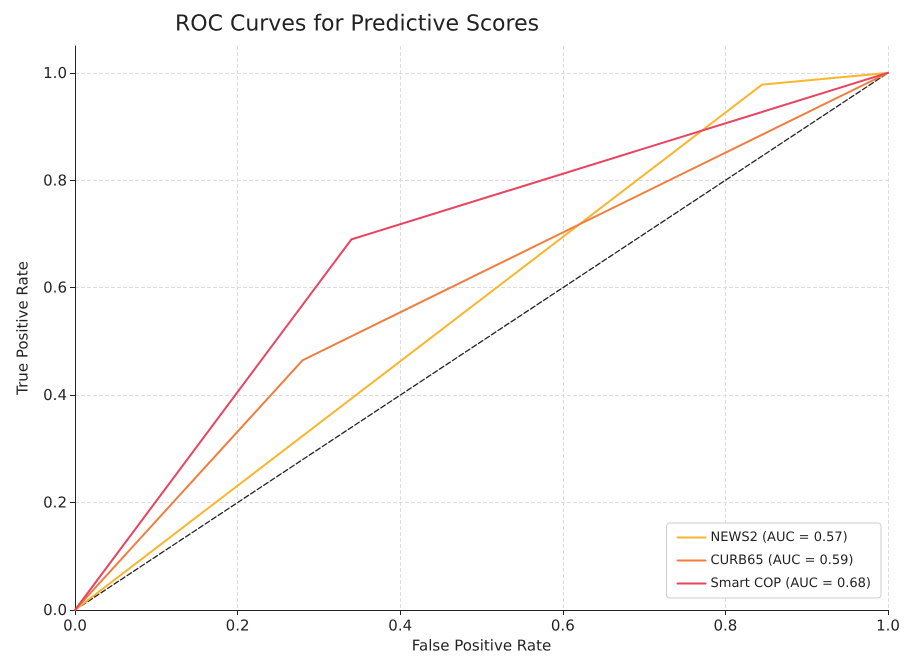 This screenshot has height=658, width=905. What do you see at coordinates (779, 537) in the screenshot?
I see `legend-label: NEWS2 (AUC = 0.57)` at bounding box center [779, 537].